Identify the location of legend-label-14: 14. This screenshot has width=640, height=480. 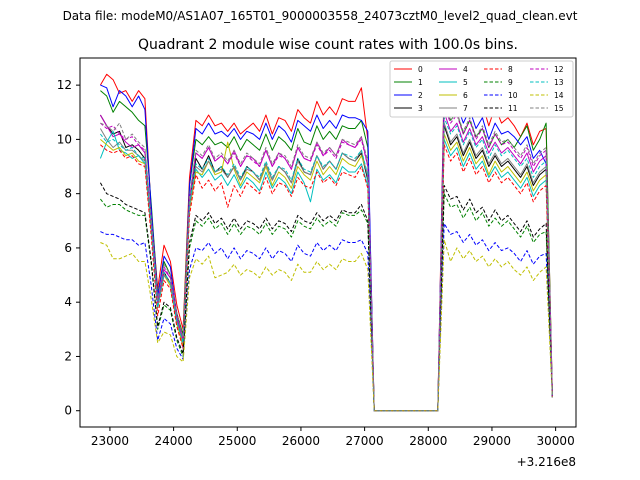
(559, 95).